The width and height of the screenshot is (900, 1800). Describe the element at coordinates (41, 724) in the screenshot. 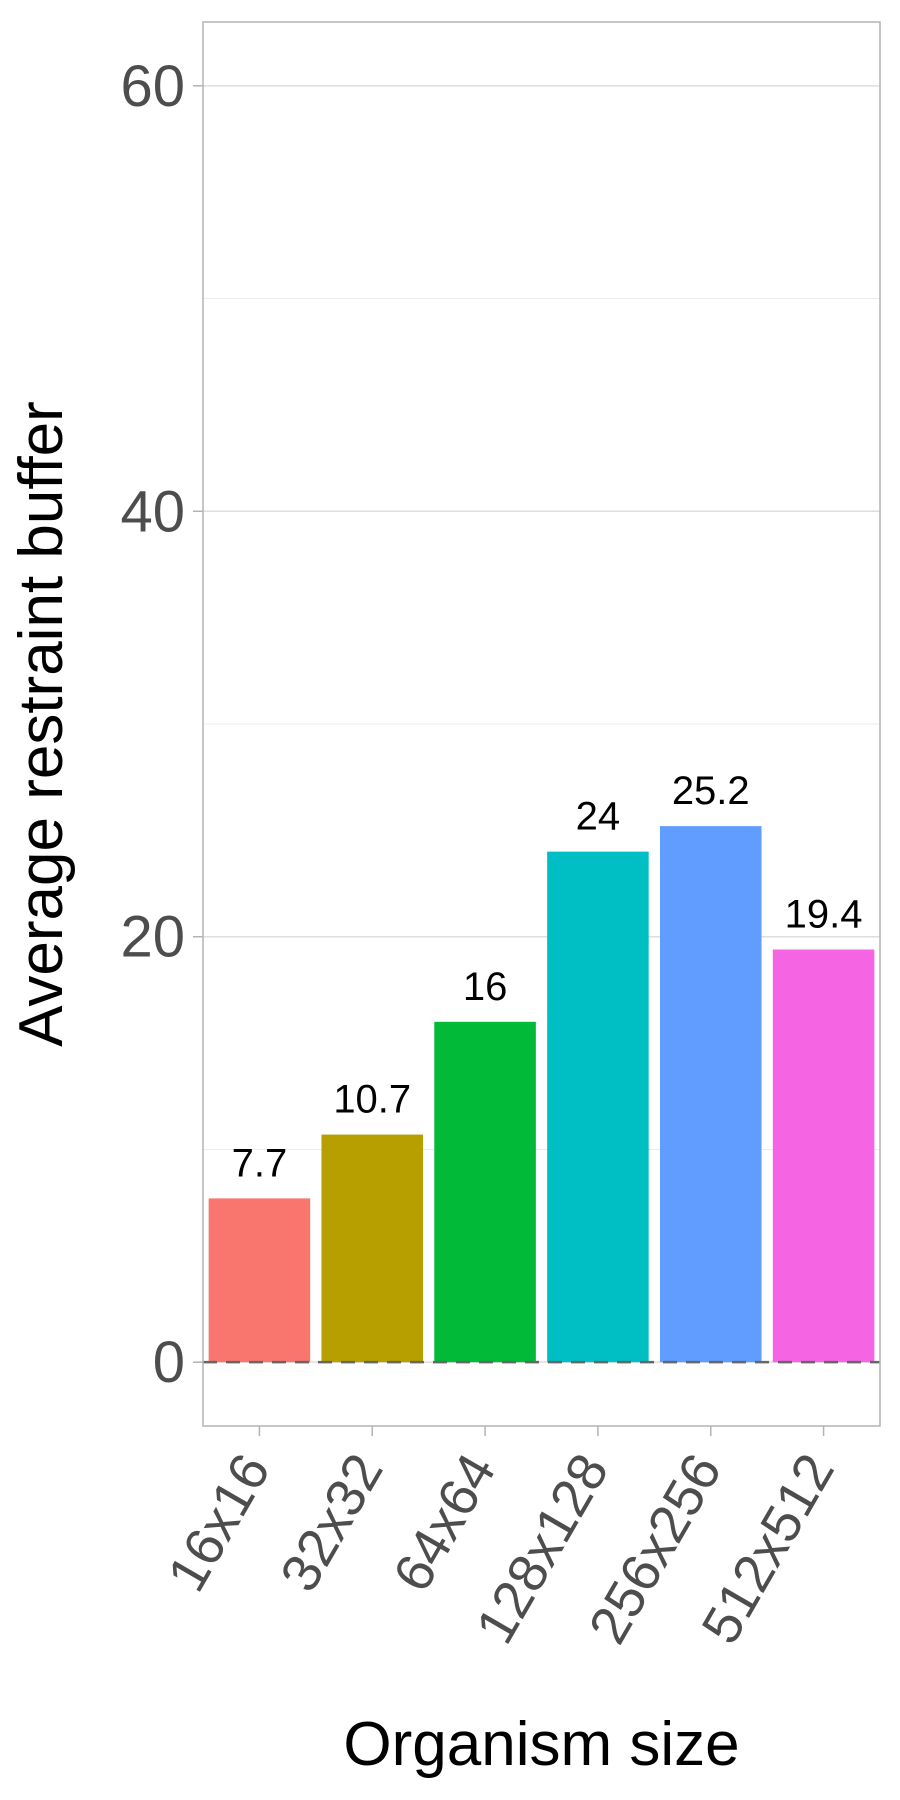

I see `y-axis-title: Average restraint buffer` at that location.